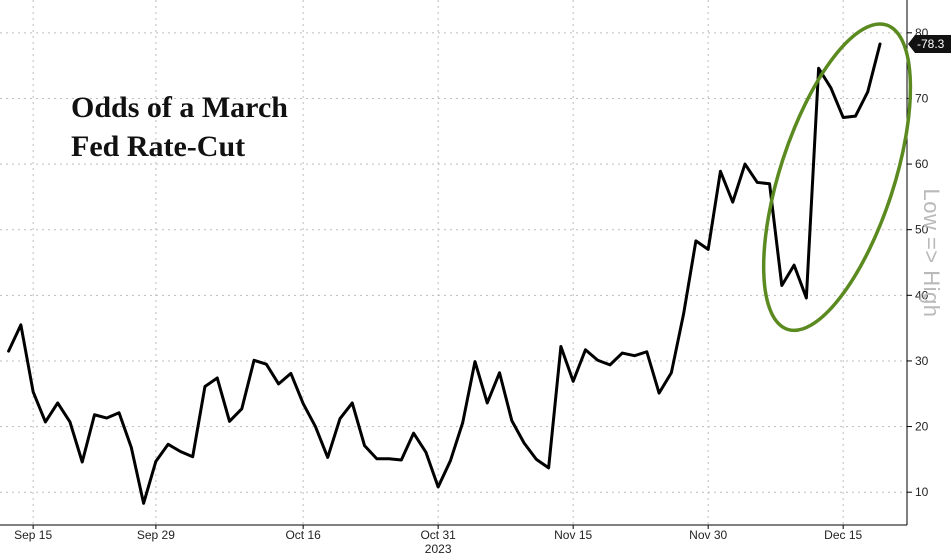 The width and height of the screenshot is (951, 557). Describe the element at coordinates (837, 177) in the screenshot. I see `highlight-ellipse` at that location.